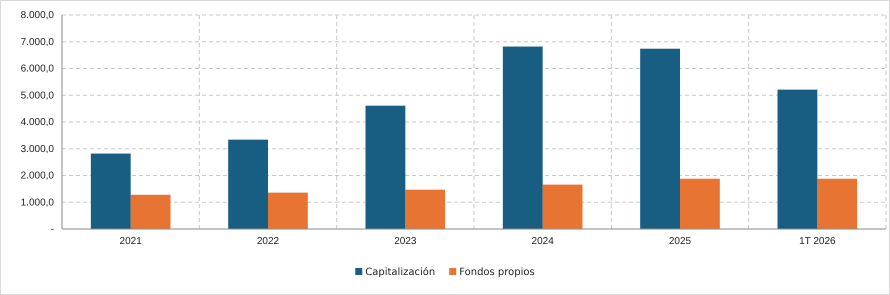  What do you see at coordinates (37, 96) in the screenshot?
I see `y-tick-label: 5.000,0` at bounding box center [37, 96].